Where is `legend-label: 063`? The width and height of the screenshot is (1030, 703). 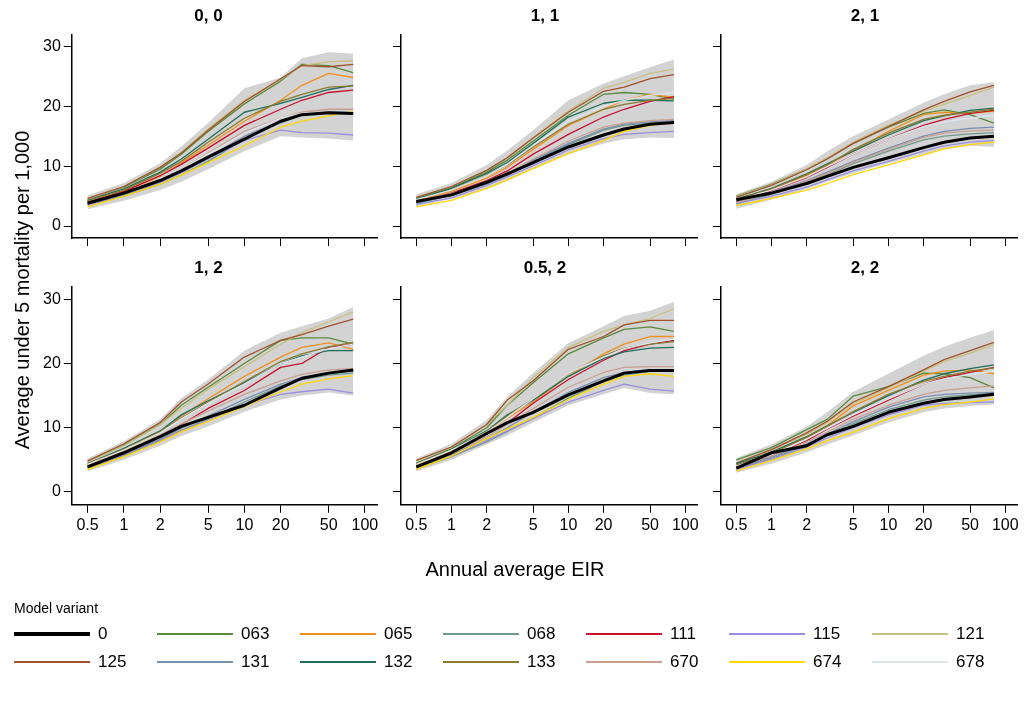 legend-label: 063 is located at coordinates (255, 634).